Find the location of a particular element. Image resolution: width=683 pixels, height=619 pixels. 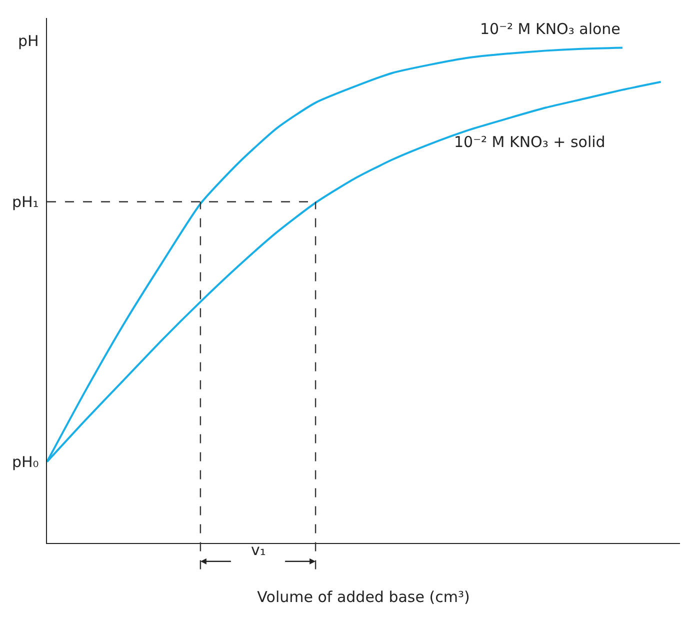

series-label: 10⁻² M KNO₃ + solid is located at coordinates (530, 142).